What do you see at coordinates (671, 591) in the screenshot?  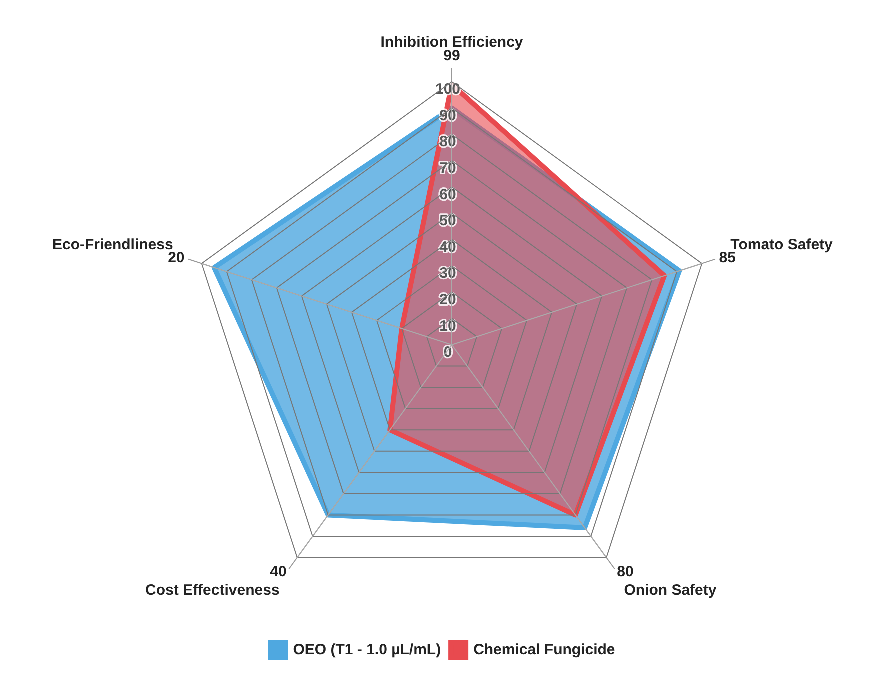 I see `spoke-label: Onion Safety` at bounding box center [671, 591].